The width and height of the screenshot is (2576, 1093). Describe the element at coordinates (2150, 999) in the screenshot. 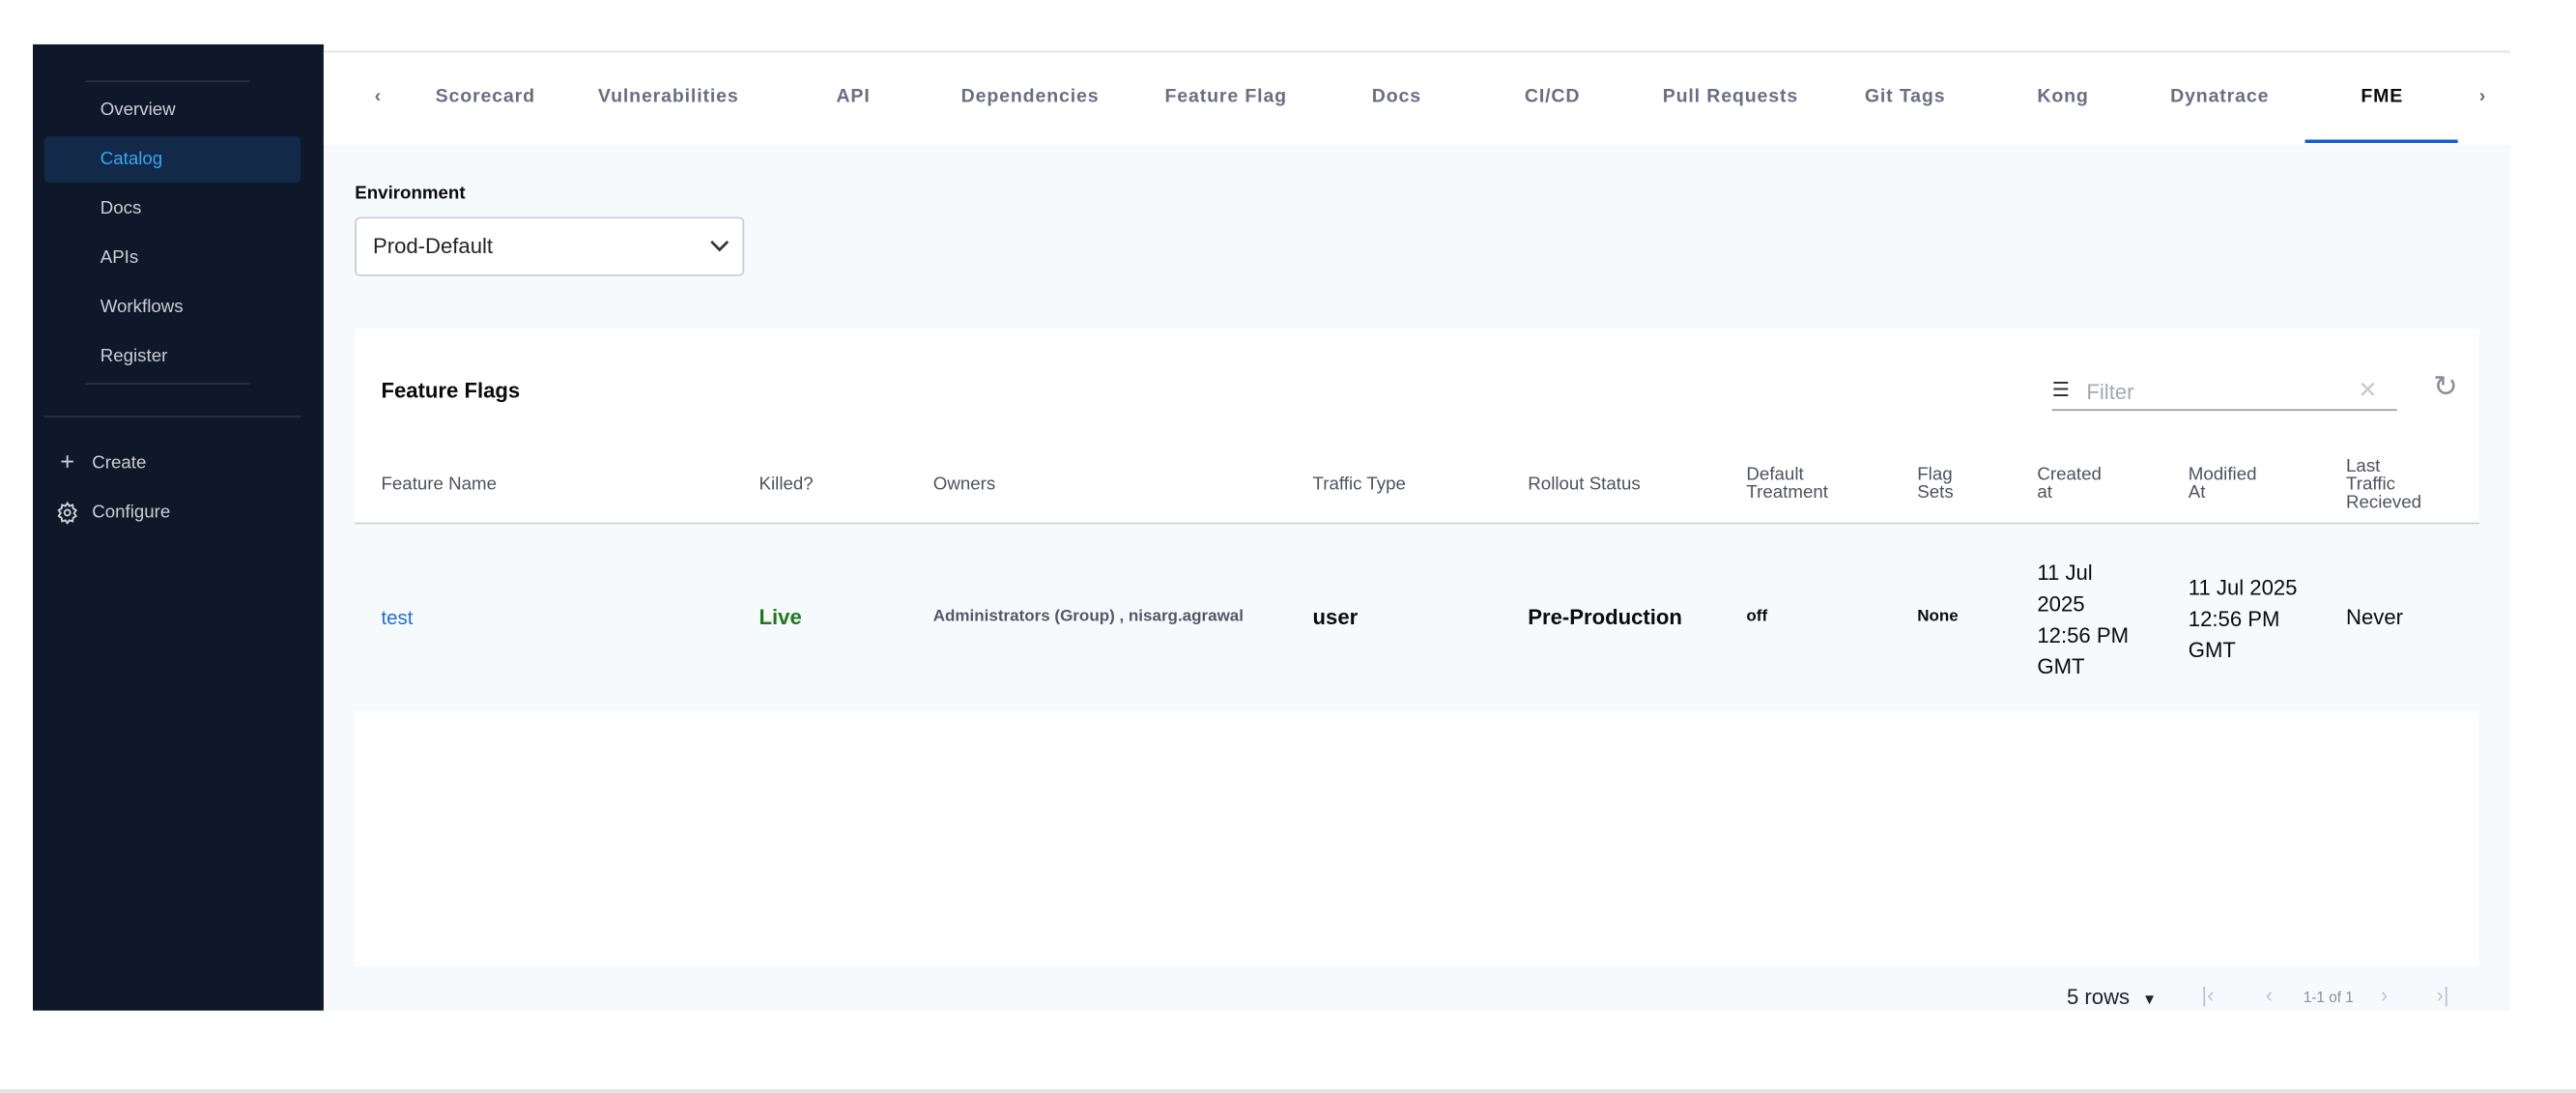

I see `caret-down-icon: ▼` at that location.